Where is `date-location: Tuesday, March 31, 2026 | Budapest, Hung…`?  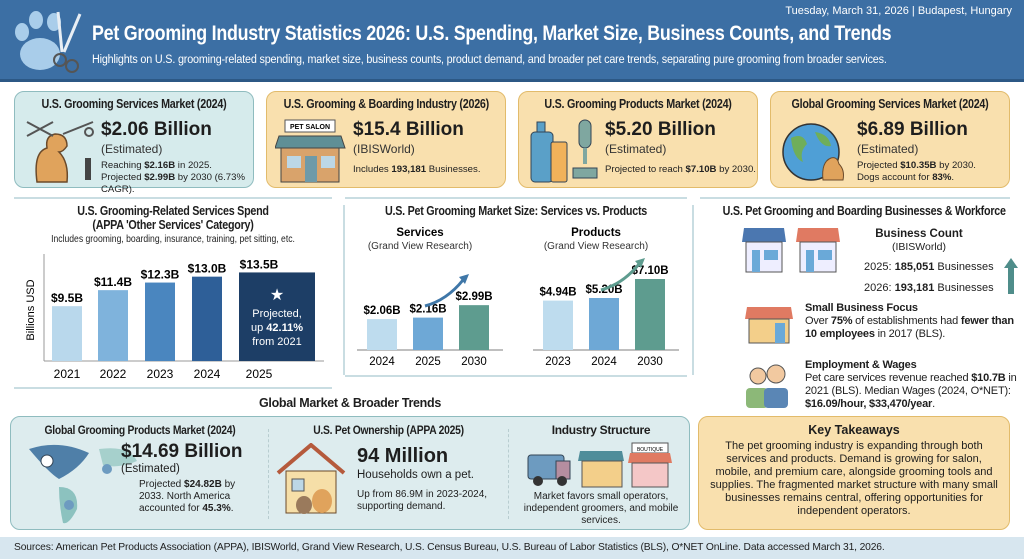
date-location: Tuesday, March 31, 2026 | Budapest, Hung… is located at coordinates (898, 11).